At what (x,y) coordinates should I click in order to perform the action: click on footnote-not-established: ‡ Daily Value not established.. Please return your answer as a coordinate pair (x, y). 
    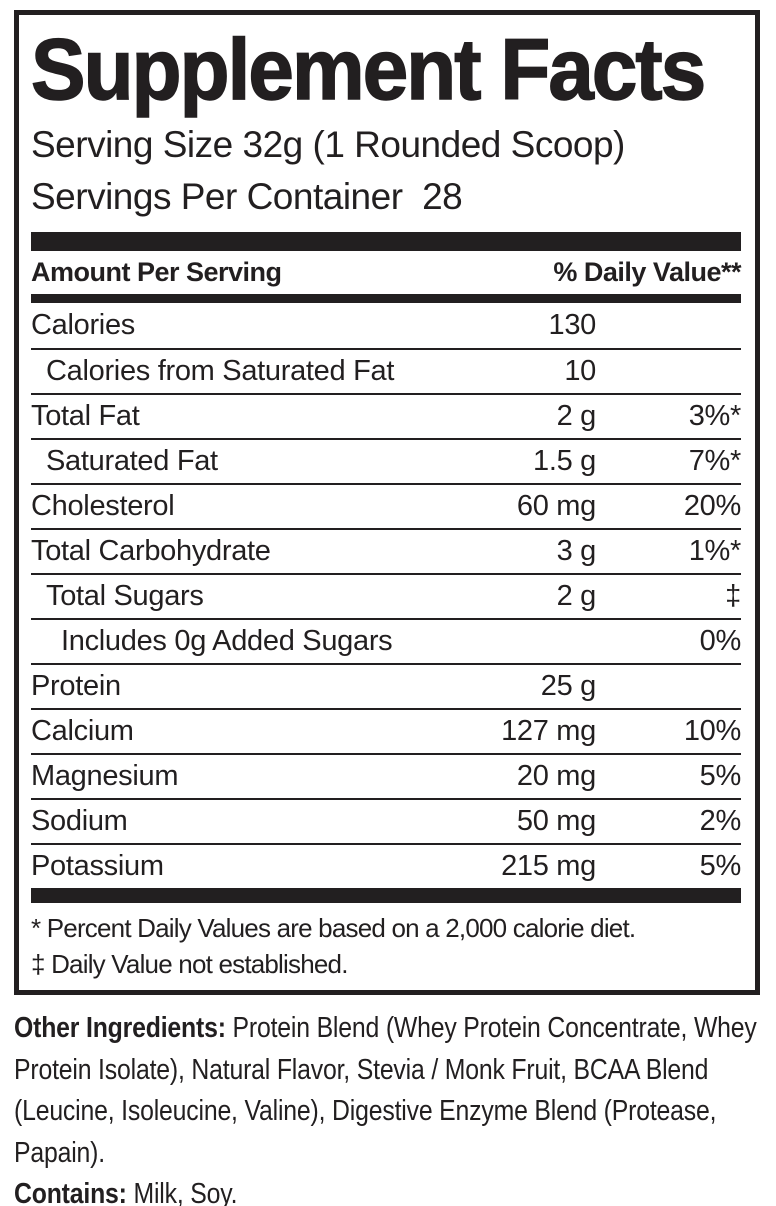
    Looking at the image, I should click on (189, 964).